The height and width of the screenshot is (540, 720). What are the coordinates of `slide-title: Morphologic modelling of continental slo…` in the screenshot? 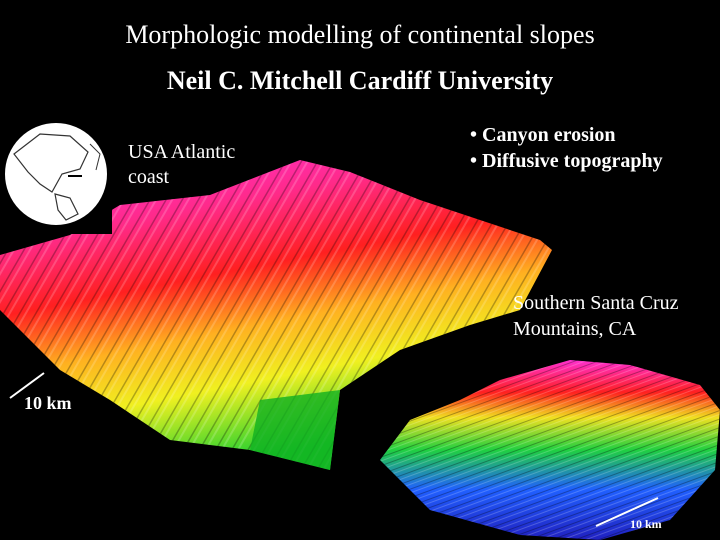 It's located at (360, 34).